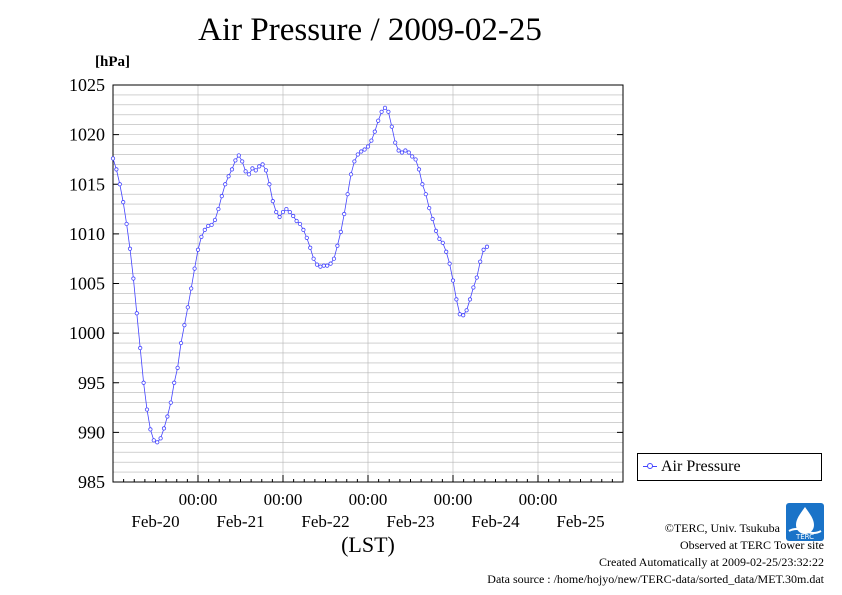 The height and width of the screenshot is (595, 842). What do you see at coordinates (410, 521) in the screenshot?
I see `x-date-label: Feb-23` at bounding box center [410, 521].